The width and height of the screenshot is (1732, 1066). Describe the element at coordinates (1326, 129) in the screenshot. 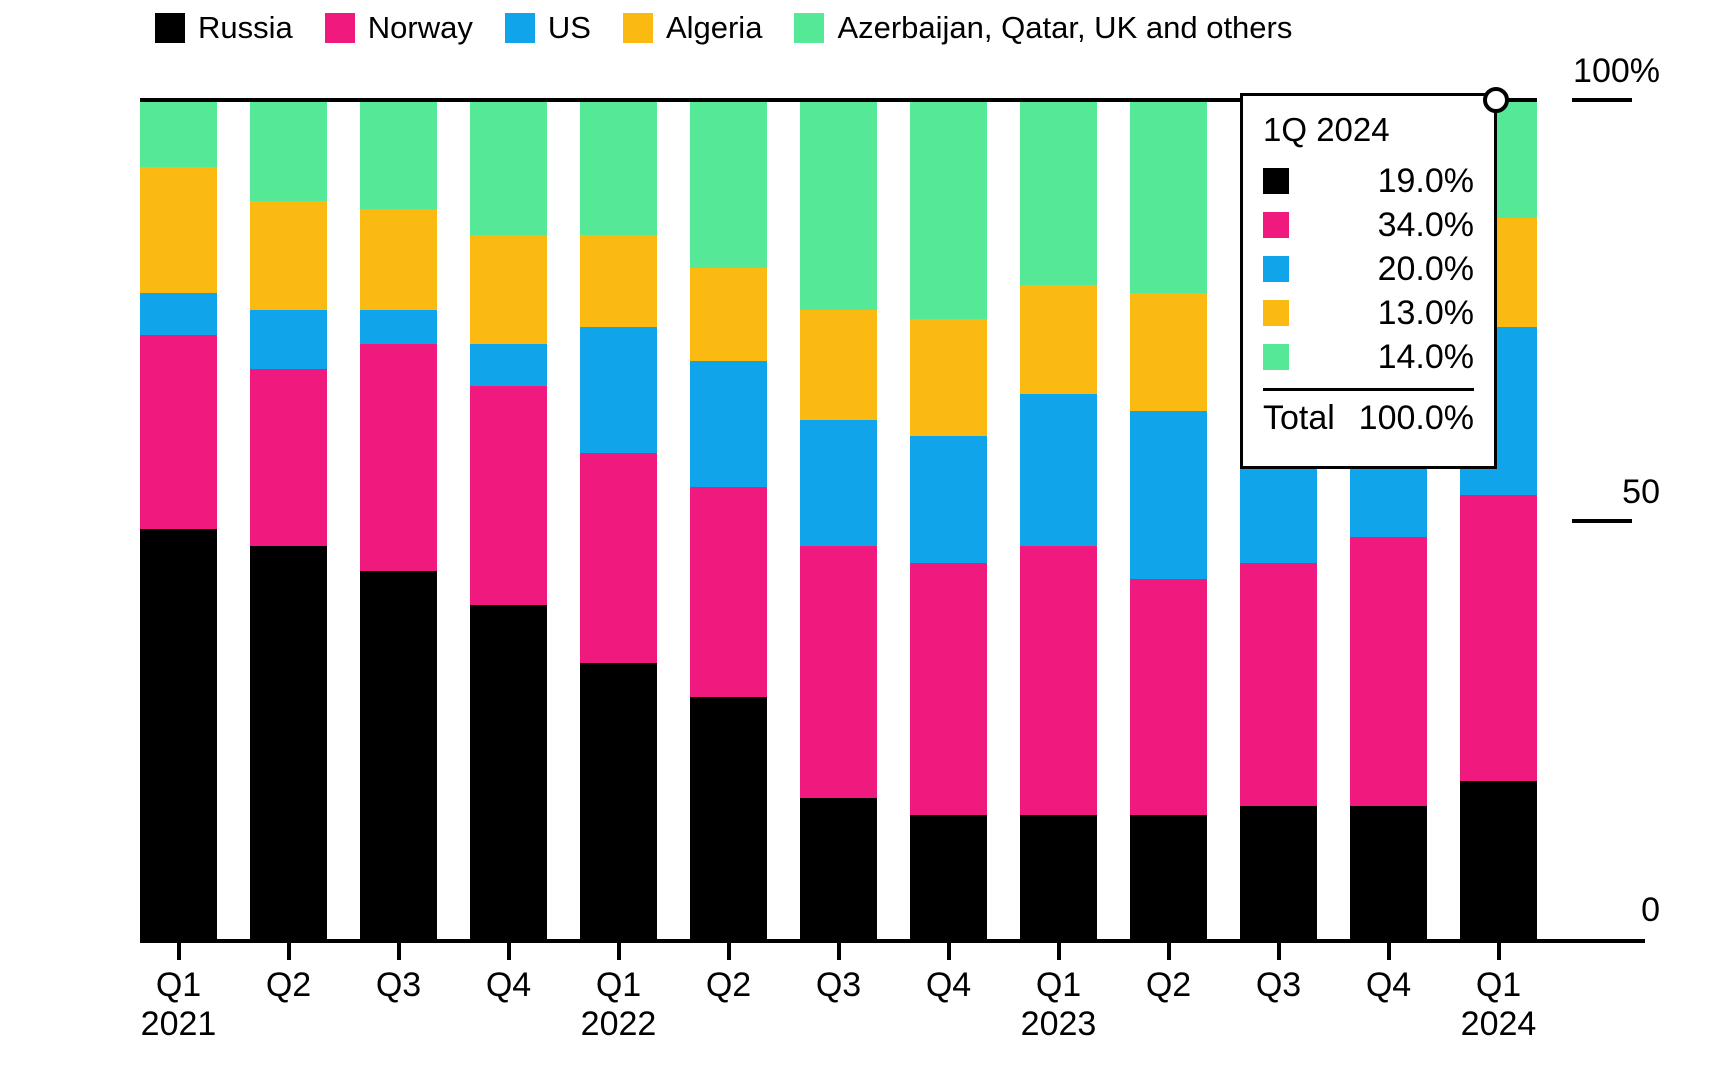

I see `tooltip-title: 1Q 2024` at that location.